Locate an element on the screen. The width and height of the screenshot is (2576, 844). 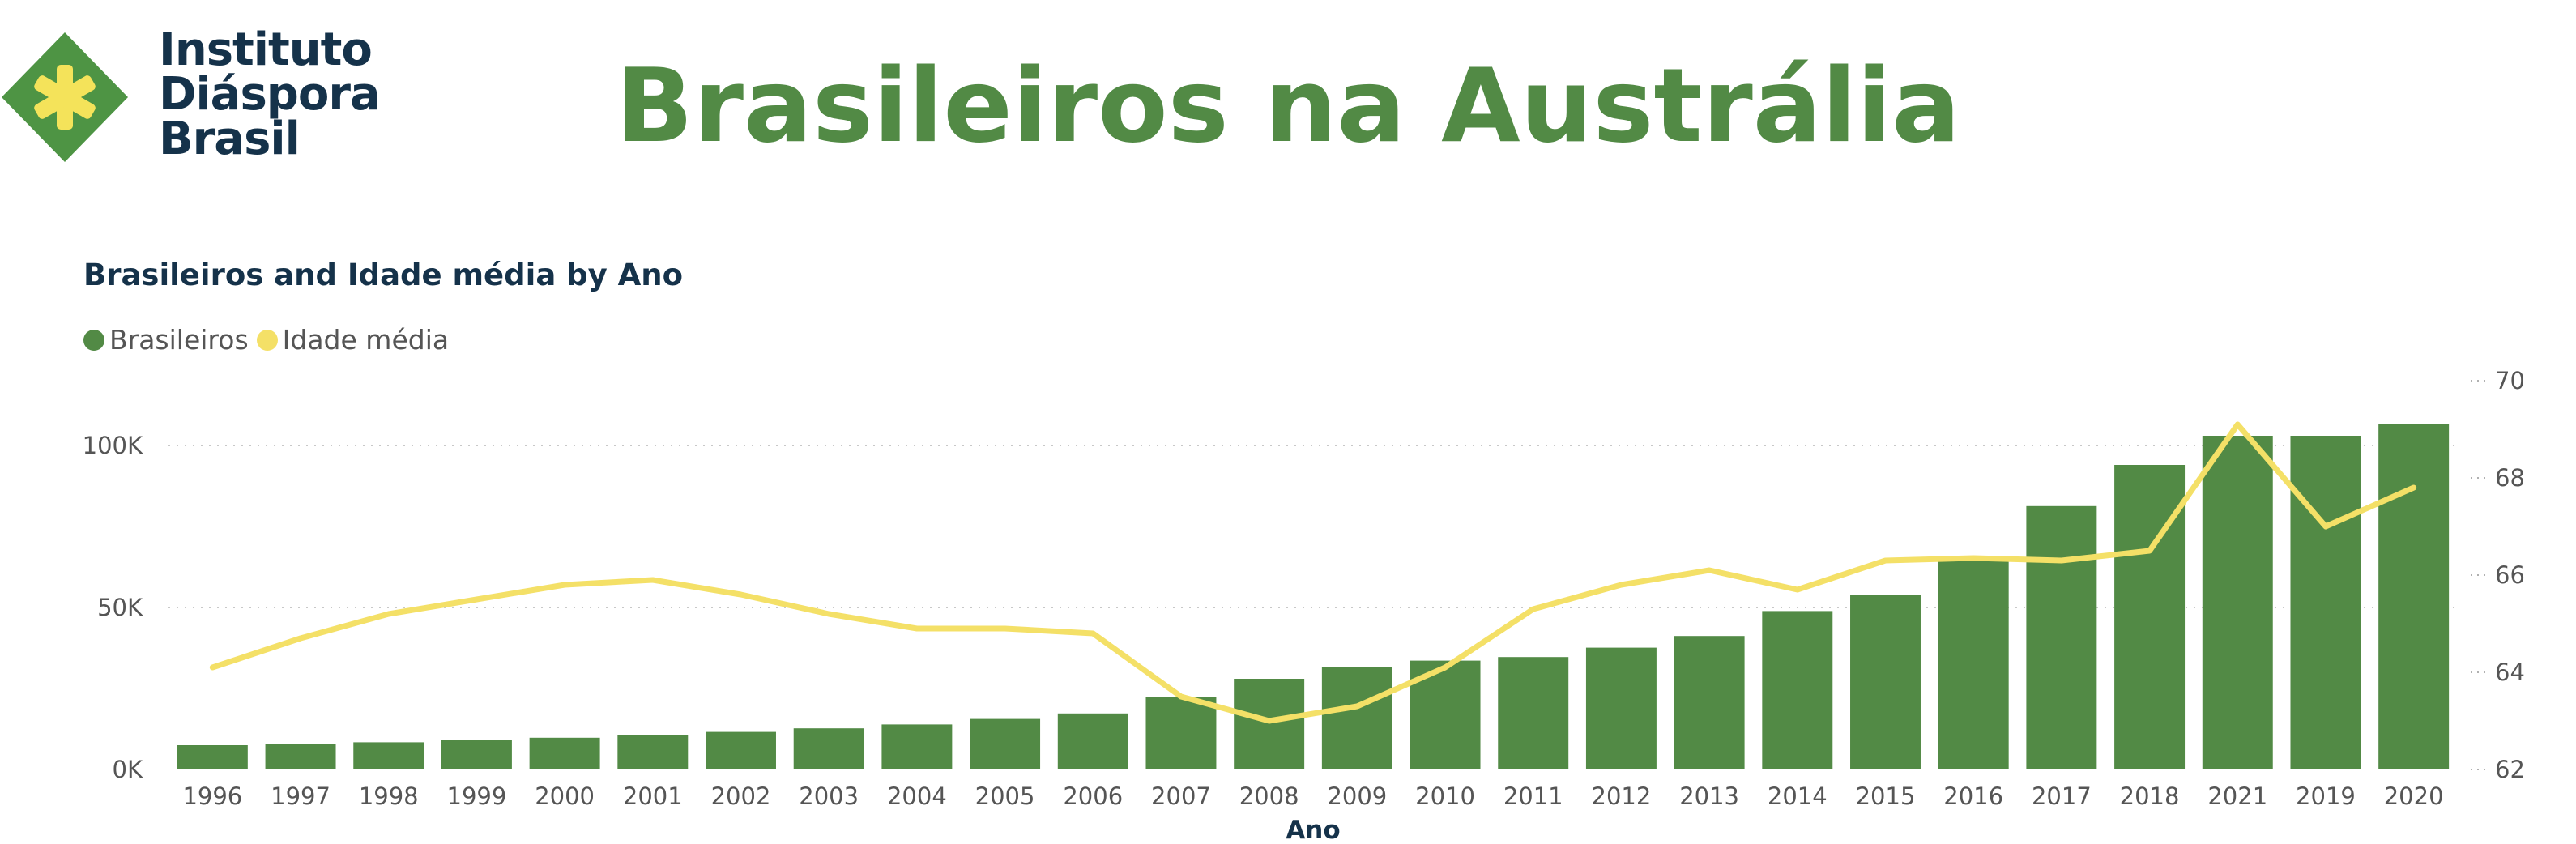
bar-2011 is located at coordinates (1533, 713).